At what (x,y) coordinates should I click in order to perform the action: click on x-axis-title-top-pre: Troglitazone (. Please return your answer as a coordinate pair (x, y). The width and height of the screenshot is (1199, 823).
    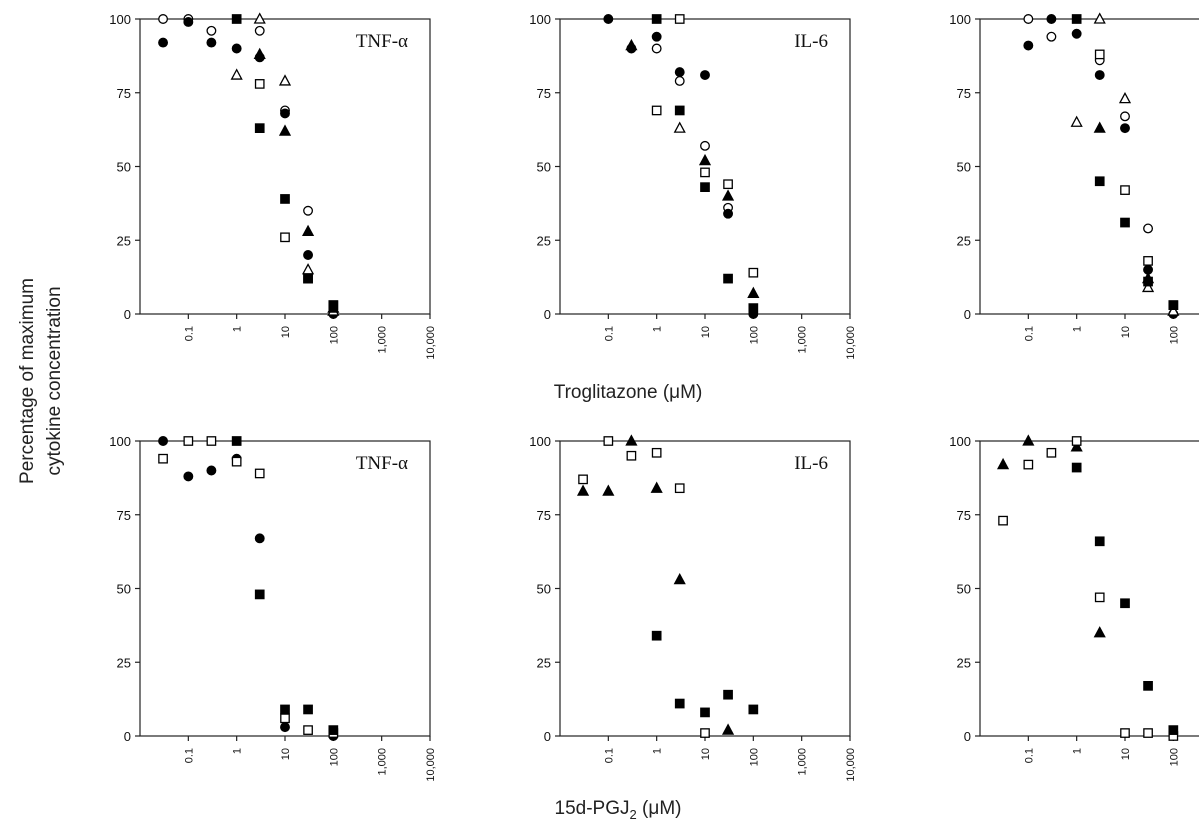
    Looking at the image, I should click on (612, 392).